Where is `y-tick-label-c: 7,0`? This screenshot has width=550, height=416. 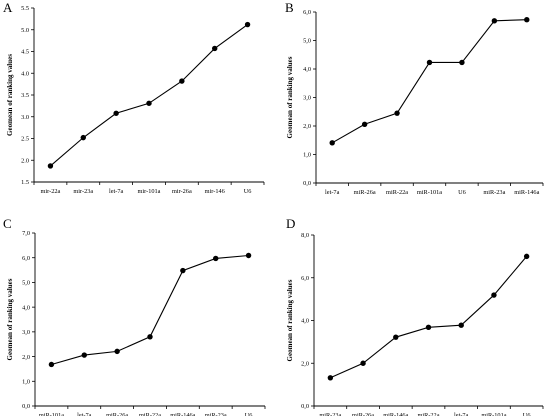 y-tick-label-c: 7,0 is located at coordinates (26, 233).